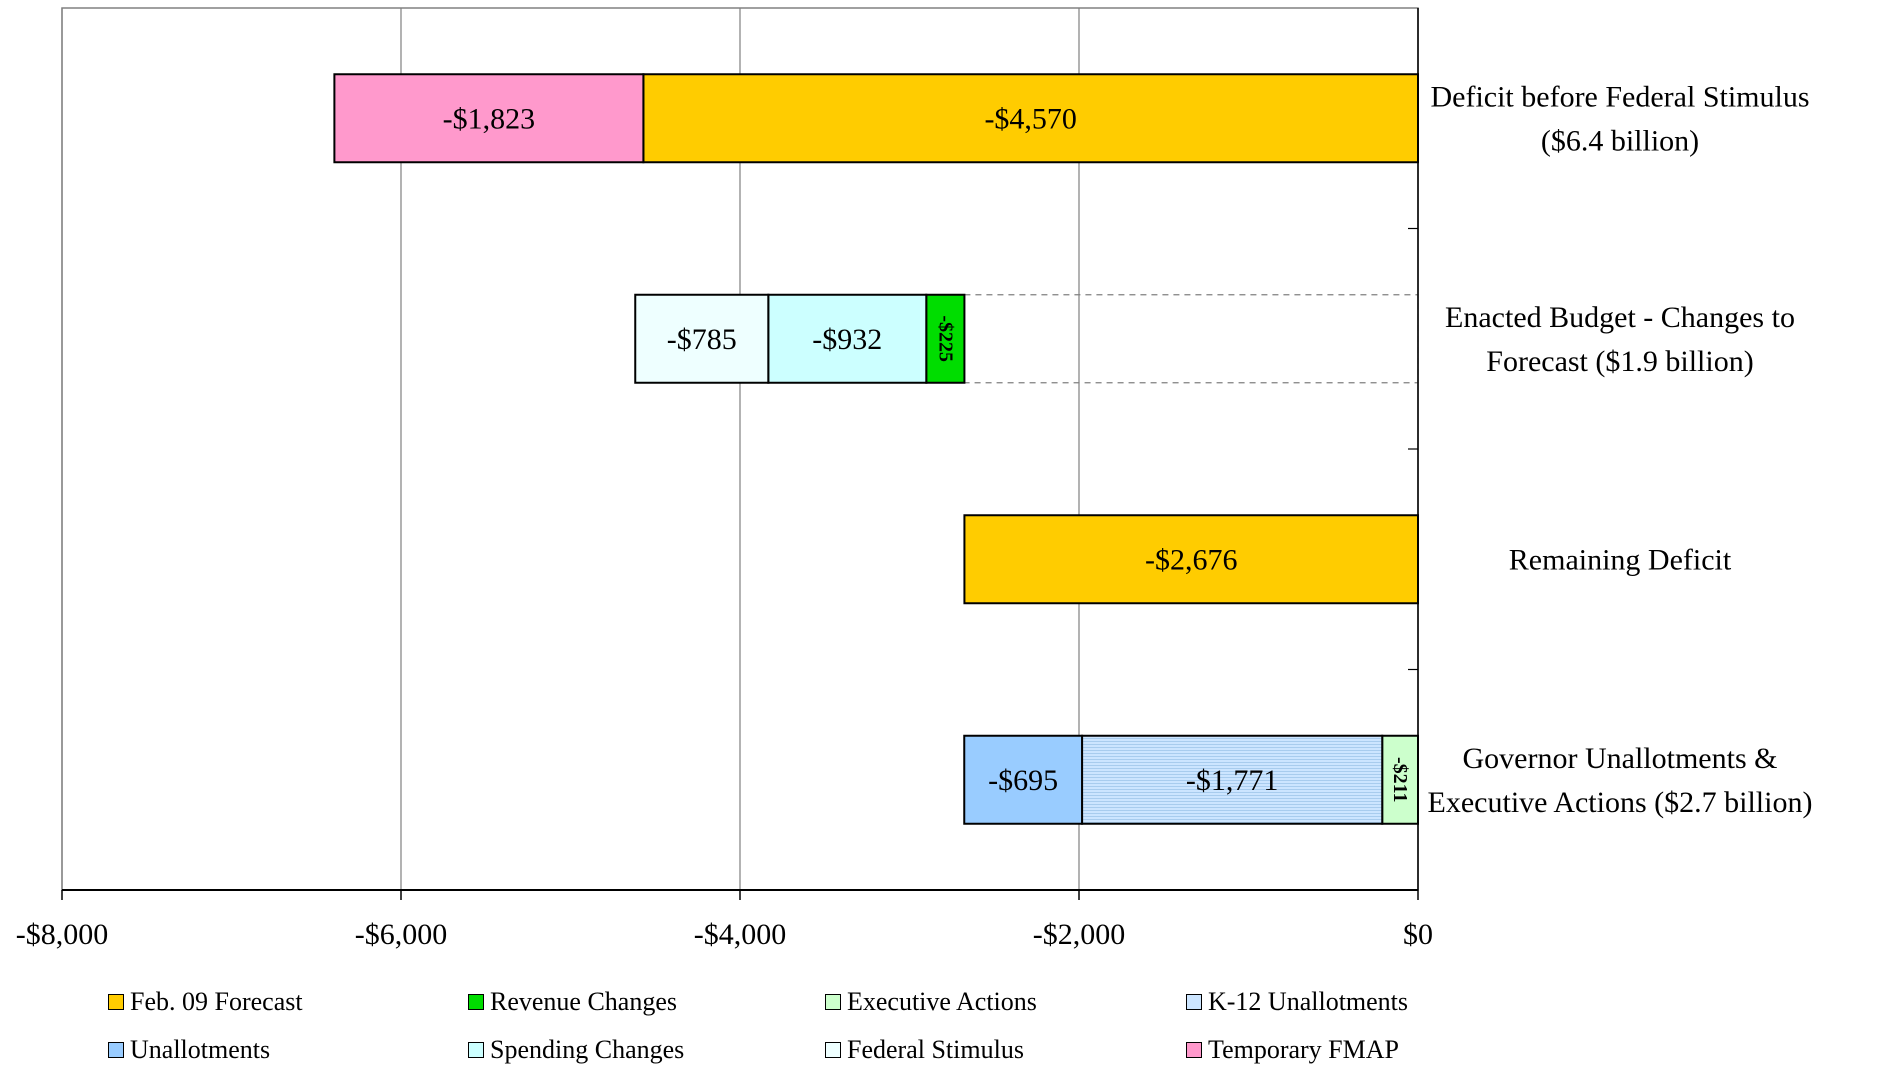 The width and height of the screenshot is (1893, 1078). What do you see at coordinates (847, 339) in the screenshot?
I see `bar-data-label: -$932` at bounding box center [847, 339].